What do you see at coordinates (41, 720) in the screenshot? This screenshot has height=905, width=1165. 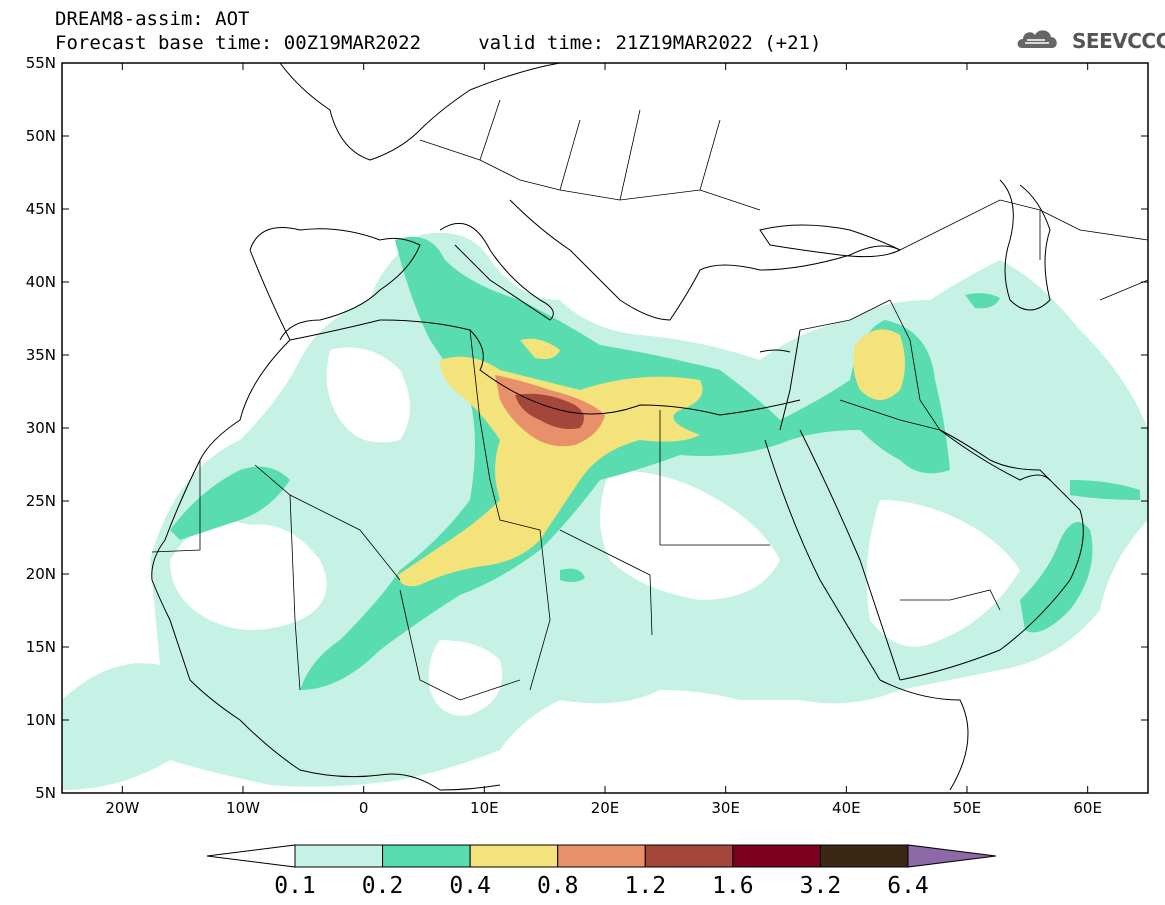 I see `lat-label: 10N` at bounding box center [41, 720].